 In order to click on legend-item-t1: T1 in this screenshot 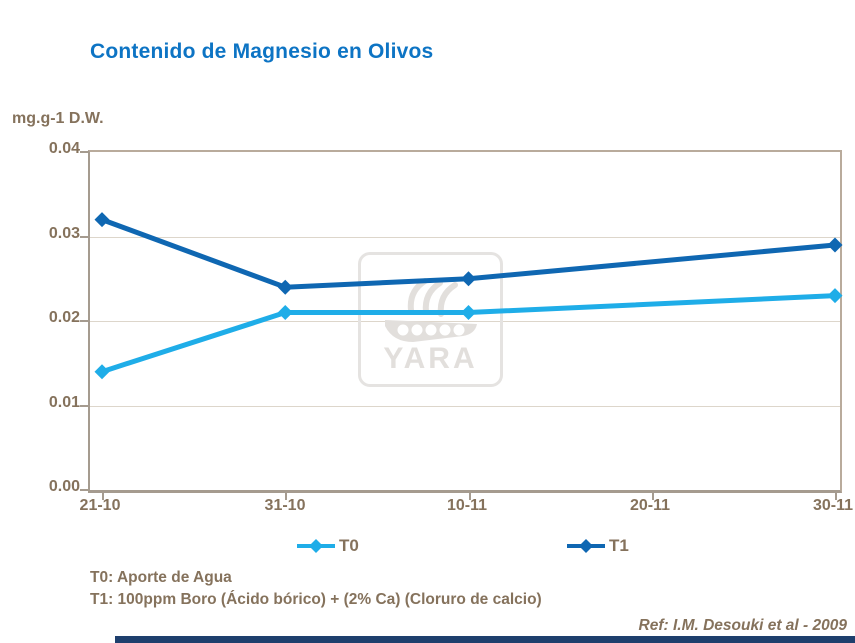, I will do `click(597, 546)`.